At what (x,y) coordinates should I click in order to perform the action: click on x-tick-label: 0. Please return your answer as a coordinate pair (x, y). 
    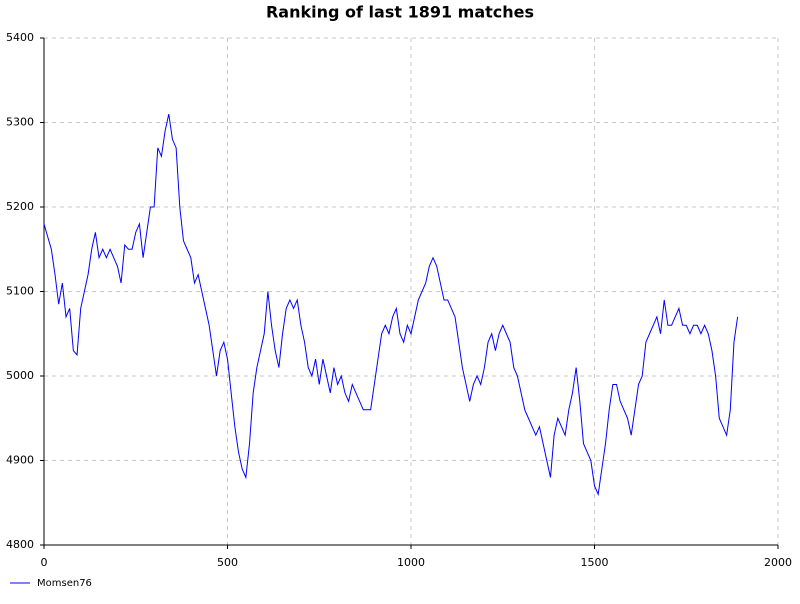
    Looking at the image, I should click on (44, 562).